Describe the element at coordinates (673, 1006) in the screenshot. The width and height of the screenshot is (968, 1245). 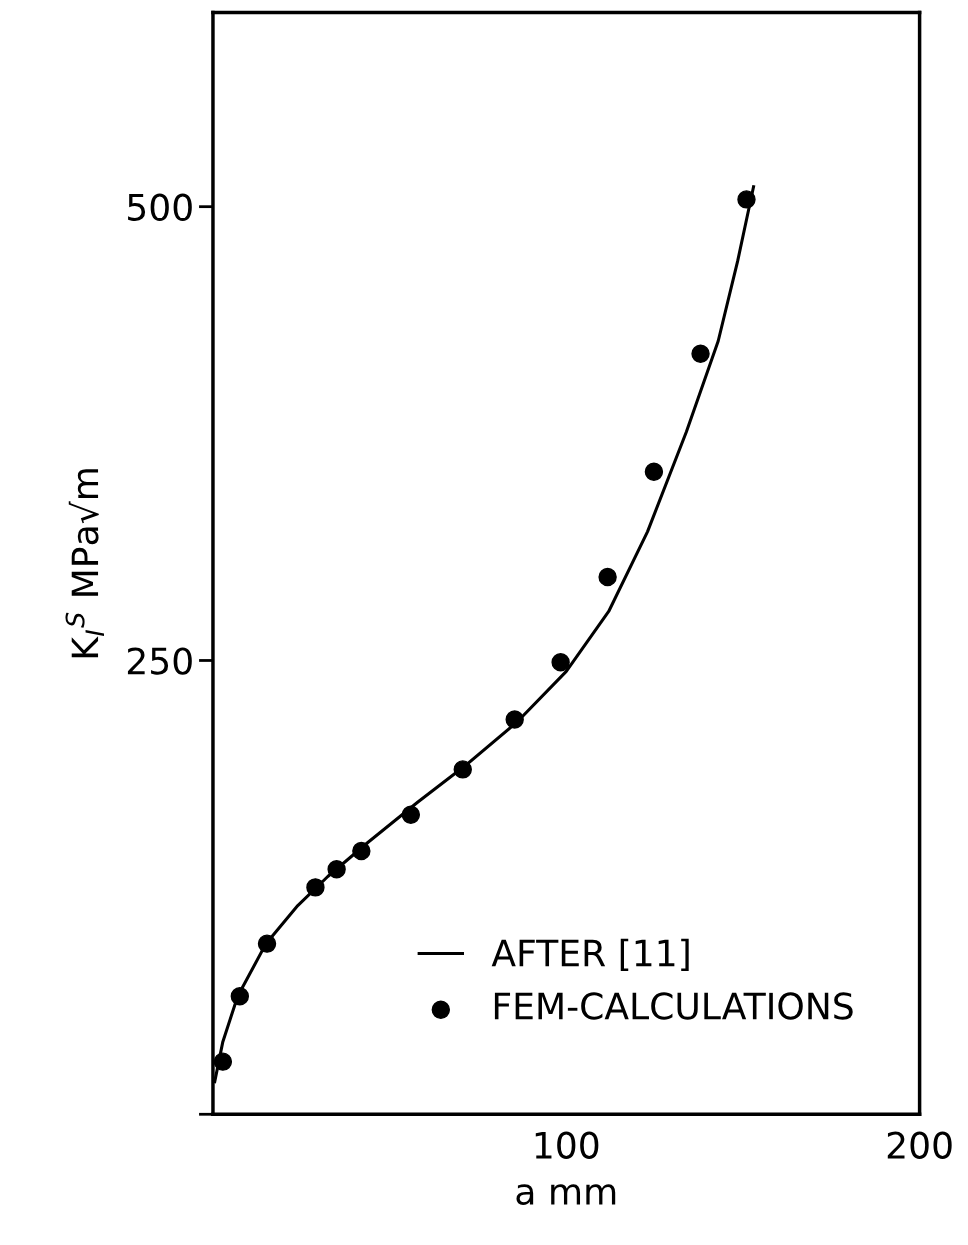
I see `legend-label: FEM-CALCULATIONS` at that location.